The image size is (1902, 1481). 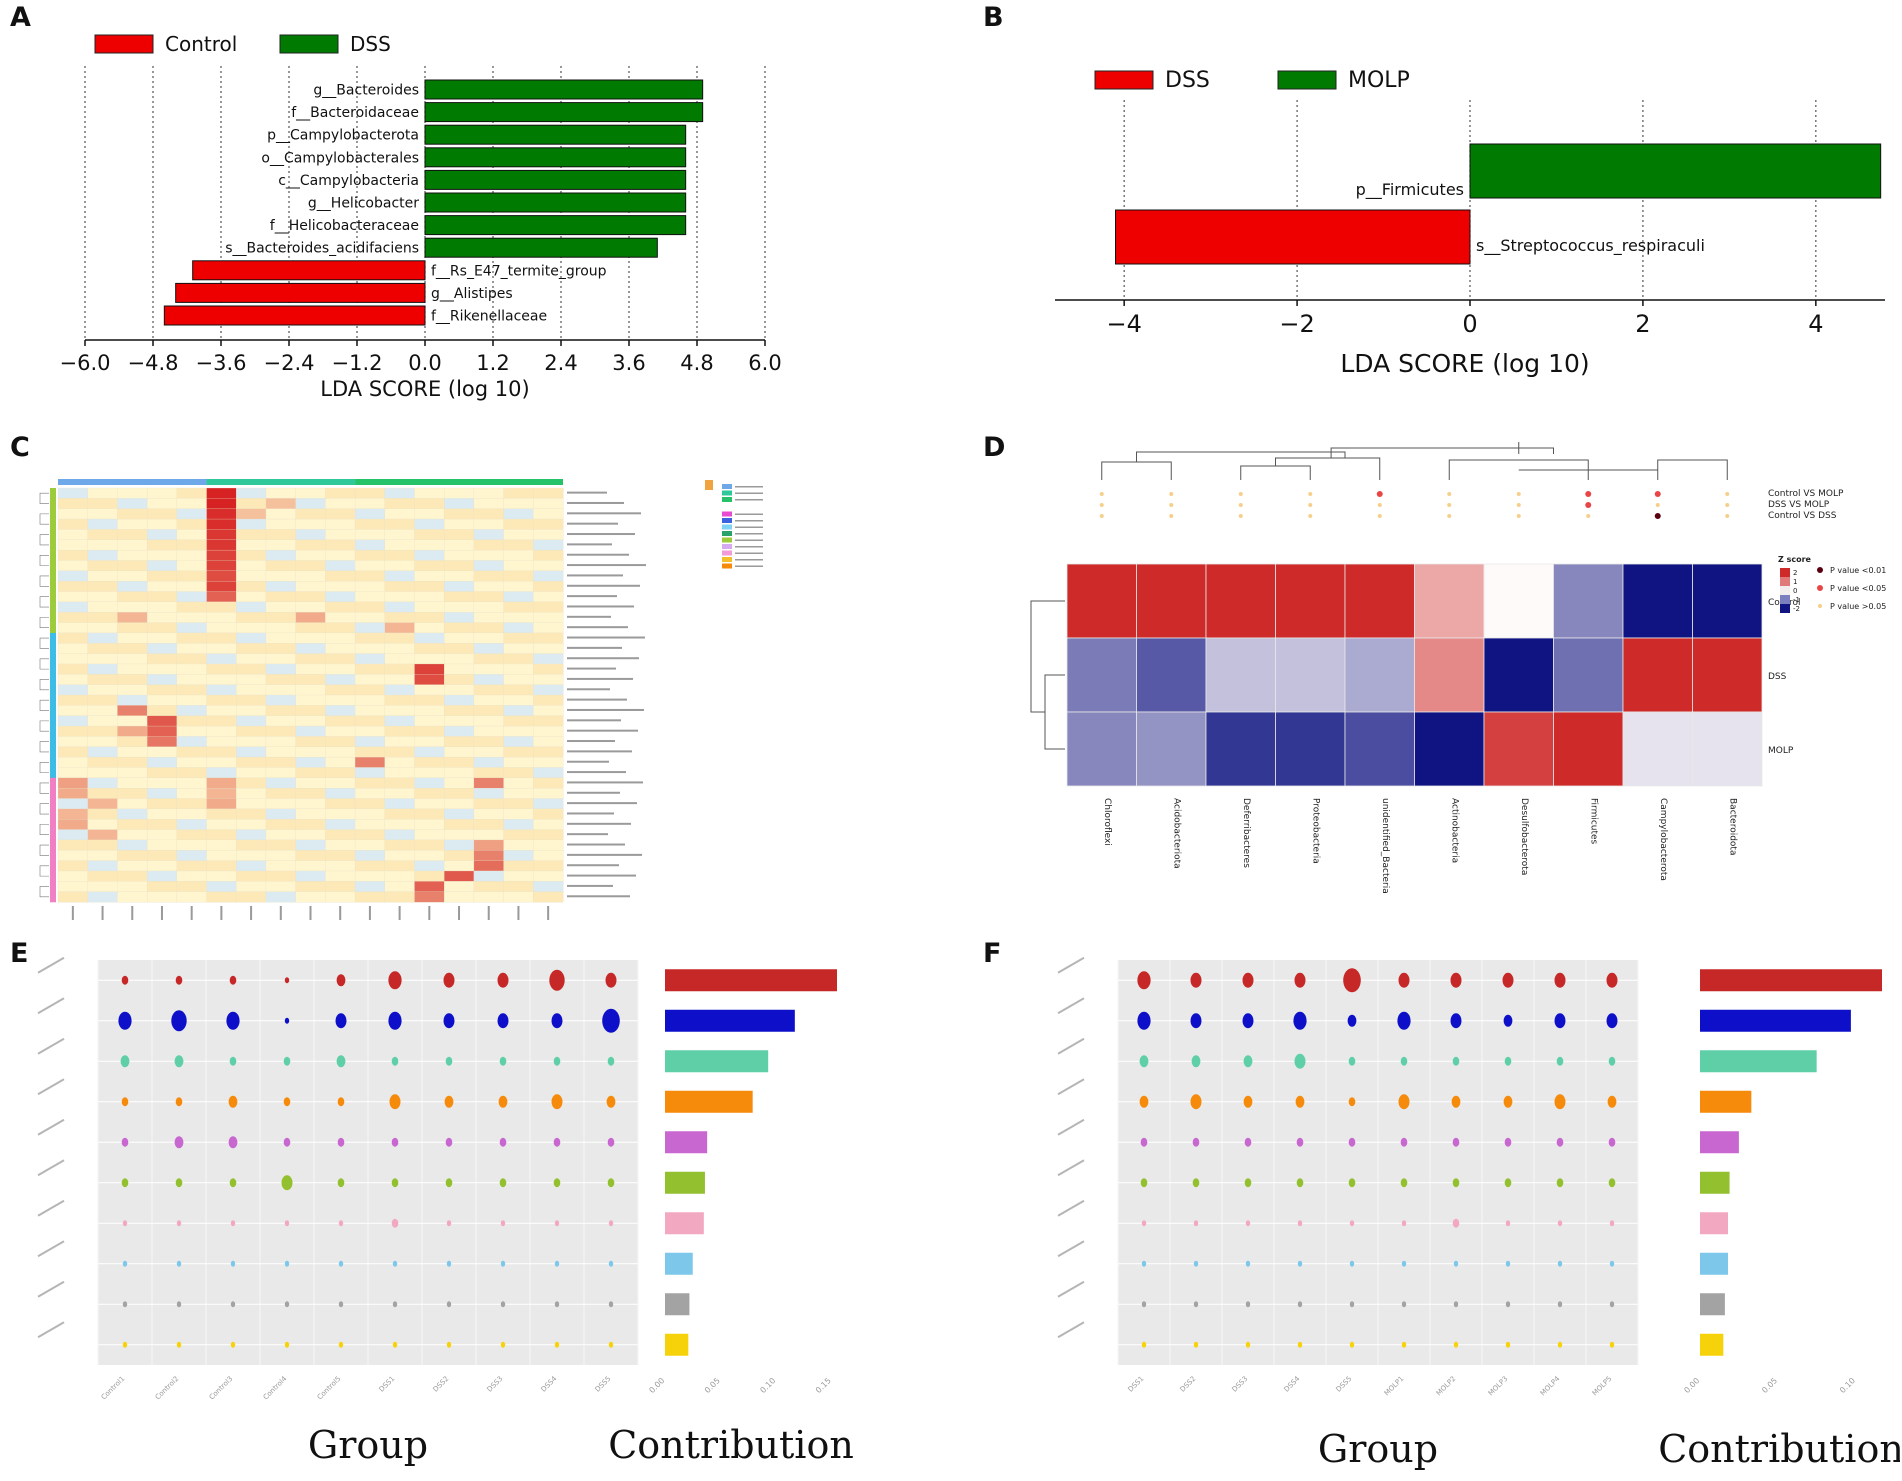 What do you see at coordinates (1449, 601) in the screenshot?
I see `heat-cell-control-actinobacteria` at bounding box center [1449, 601].